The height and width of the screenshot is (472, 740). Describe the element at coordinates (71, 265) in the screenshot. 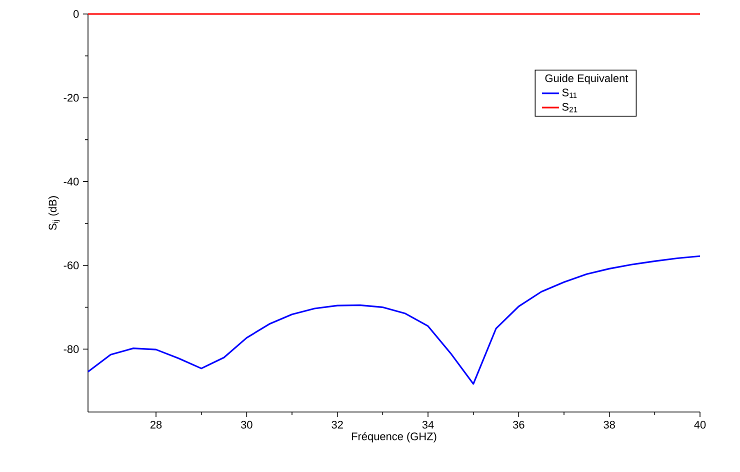

I see `y-tick-label: -60` at that location.